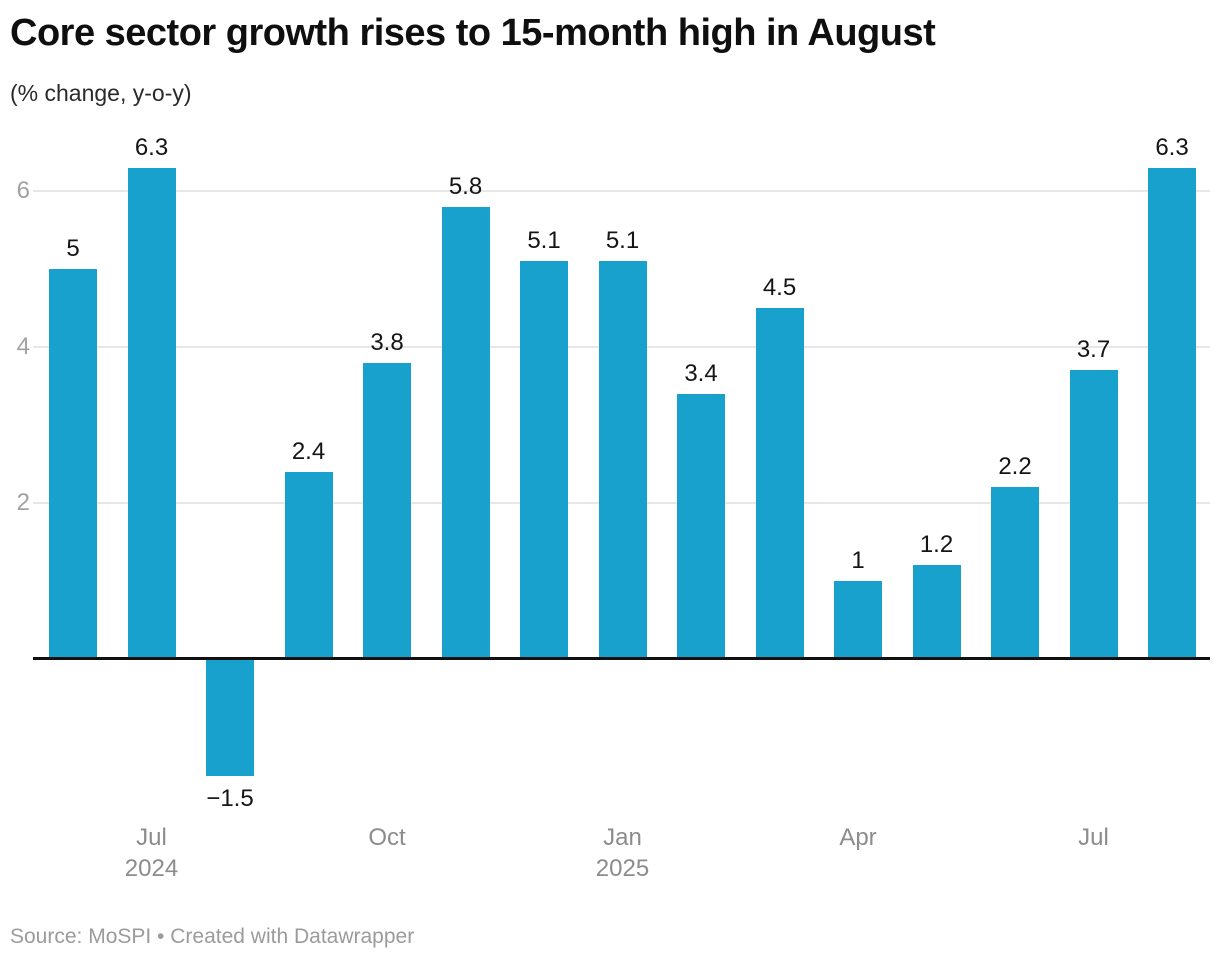  What do you see at coordinates (858, 560) in the screenshot?
I see `bar-value-label: 1` at bounding box center [858, 560].